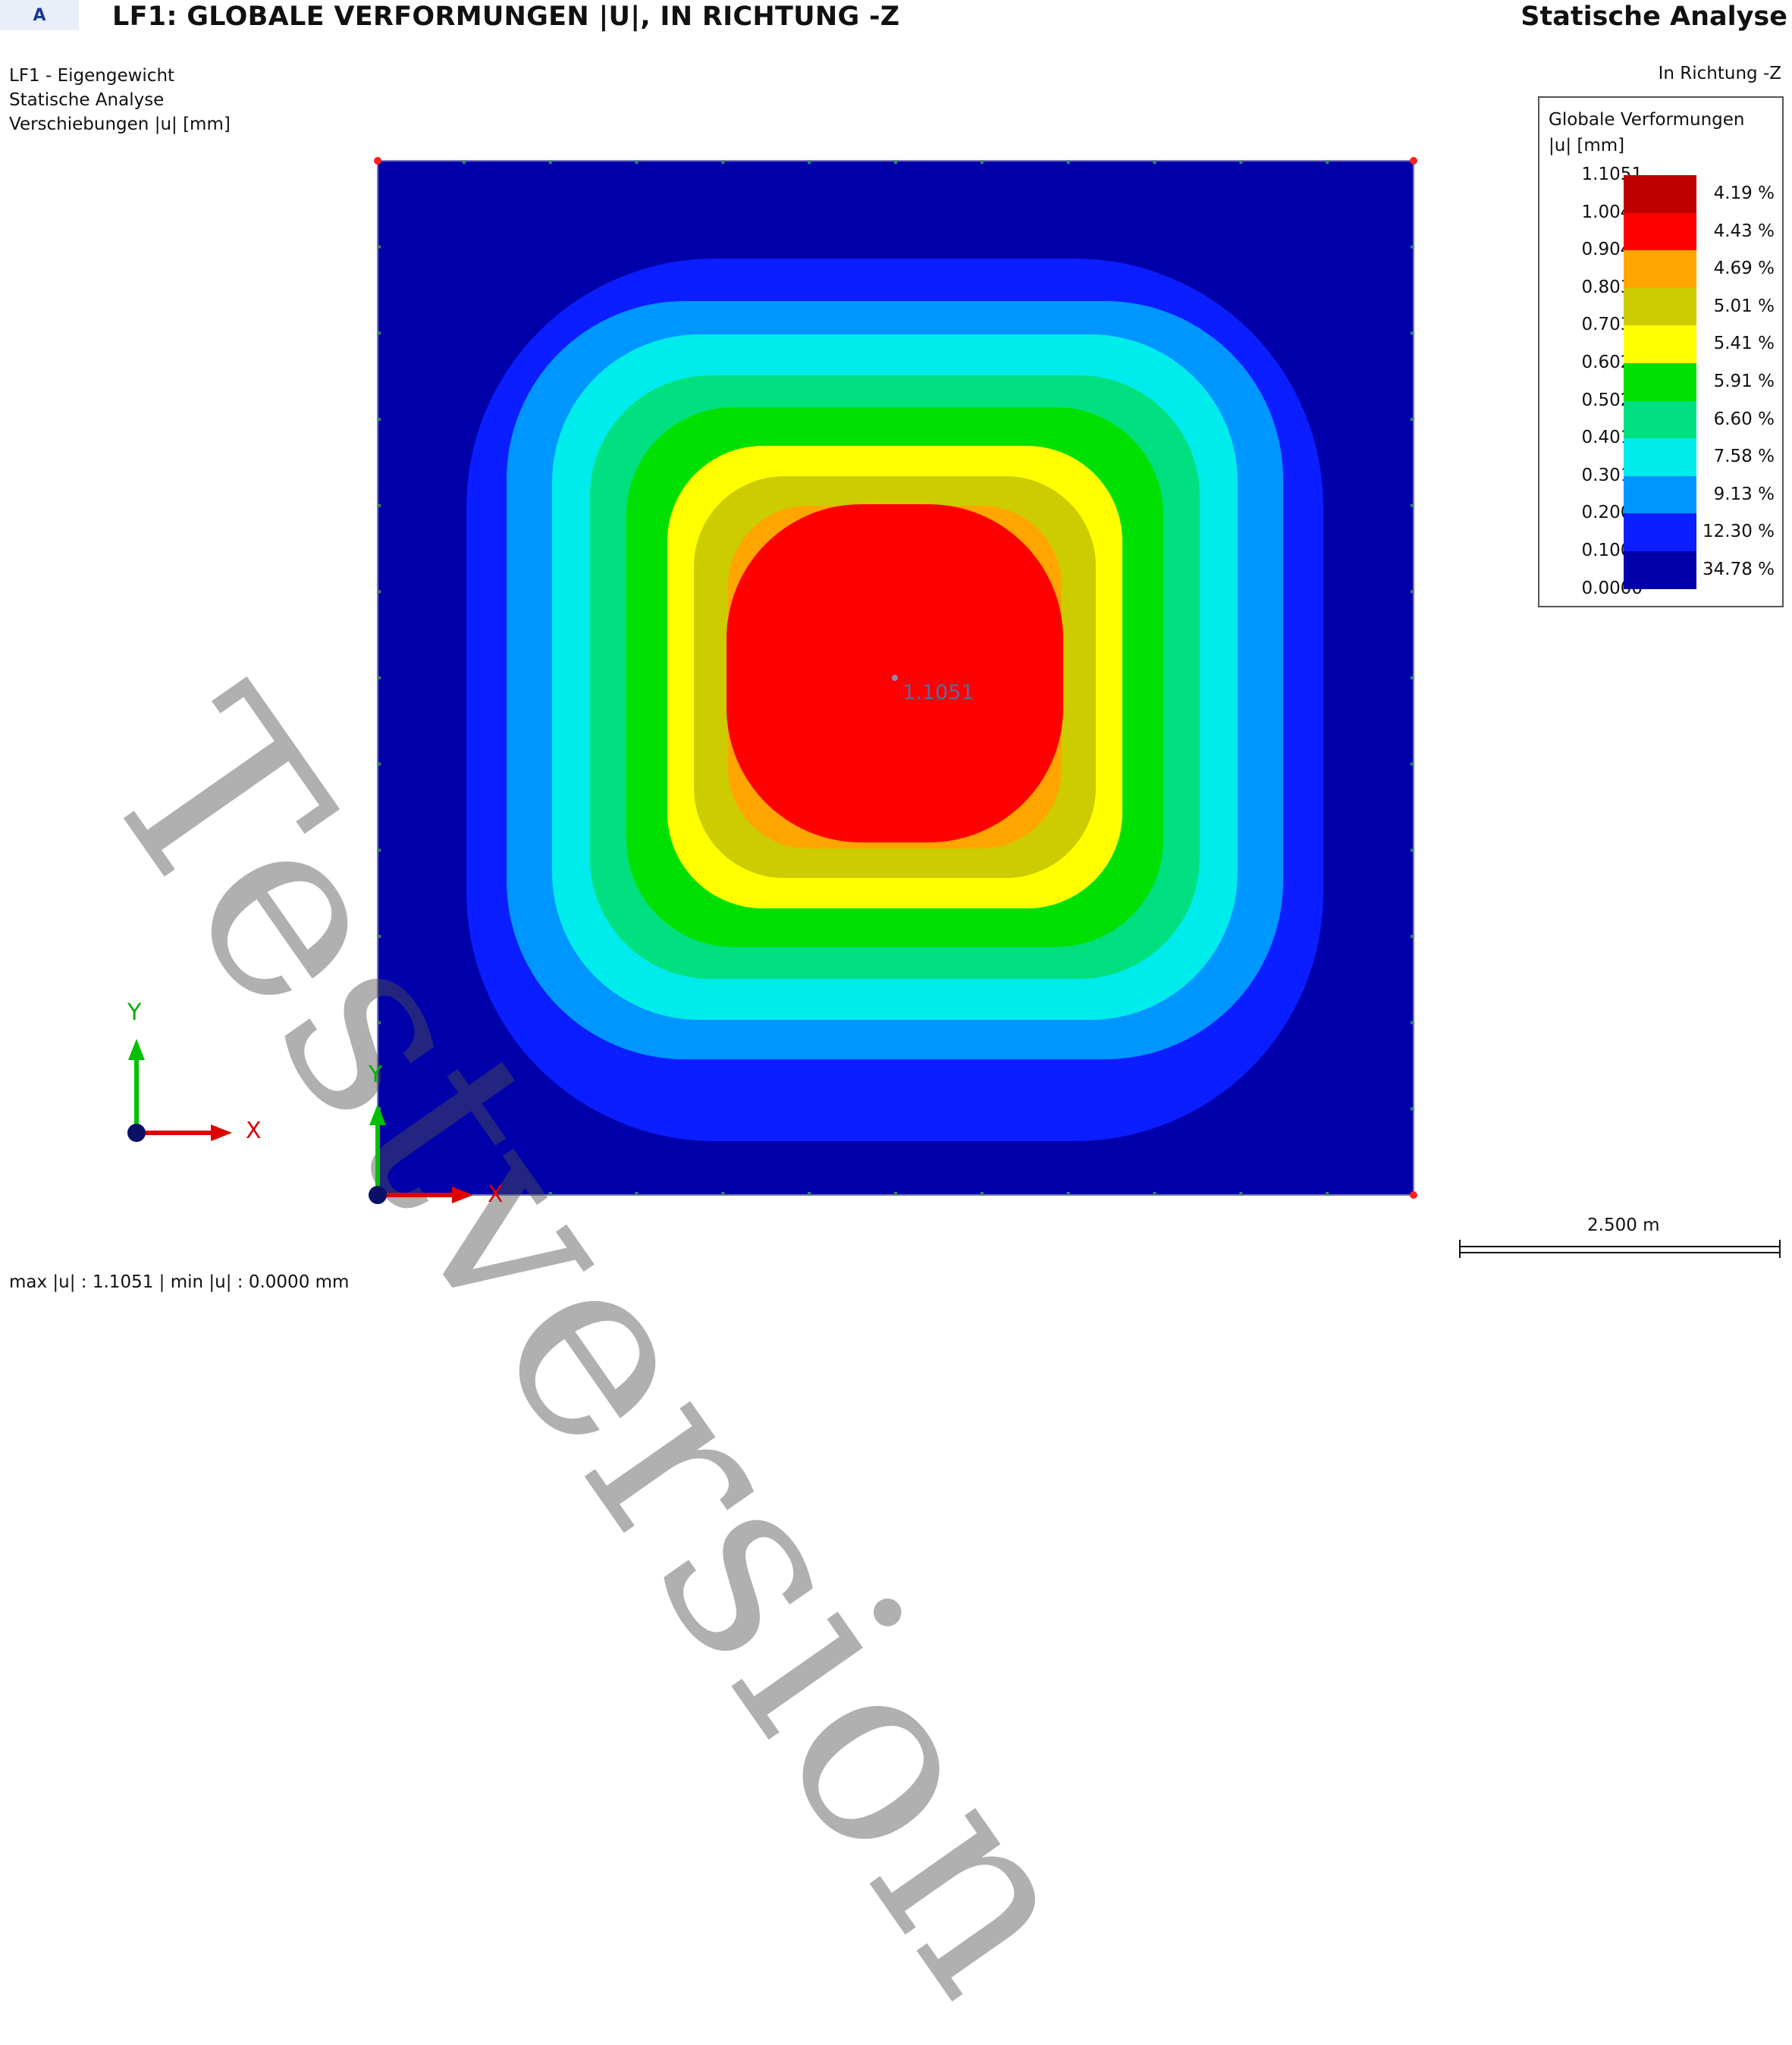  Describe the element at coordinates (1719, 73) in the screenshot. I see `direction-label: In Richtung -Z` at that location.